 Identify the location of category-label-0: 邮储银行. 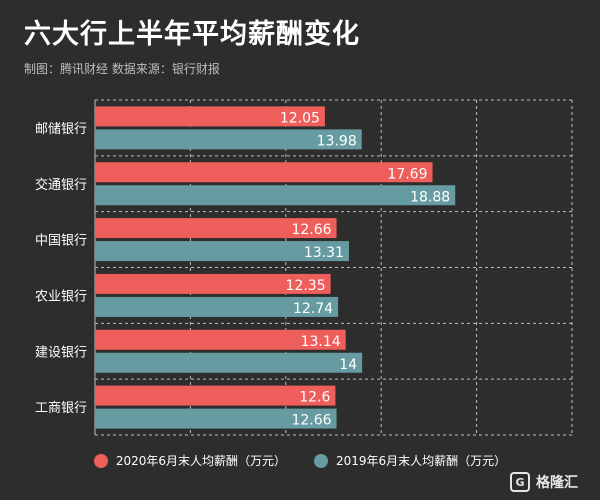
(61, 129).